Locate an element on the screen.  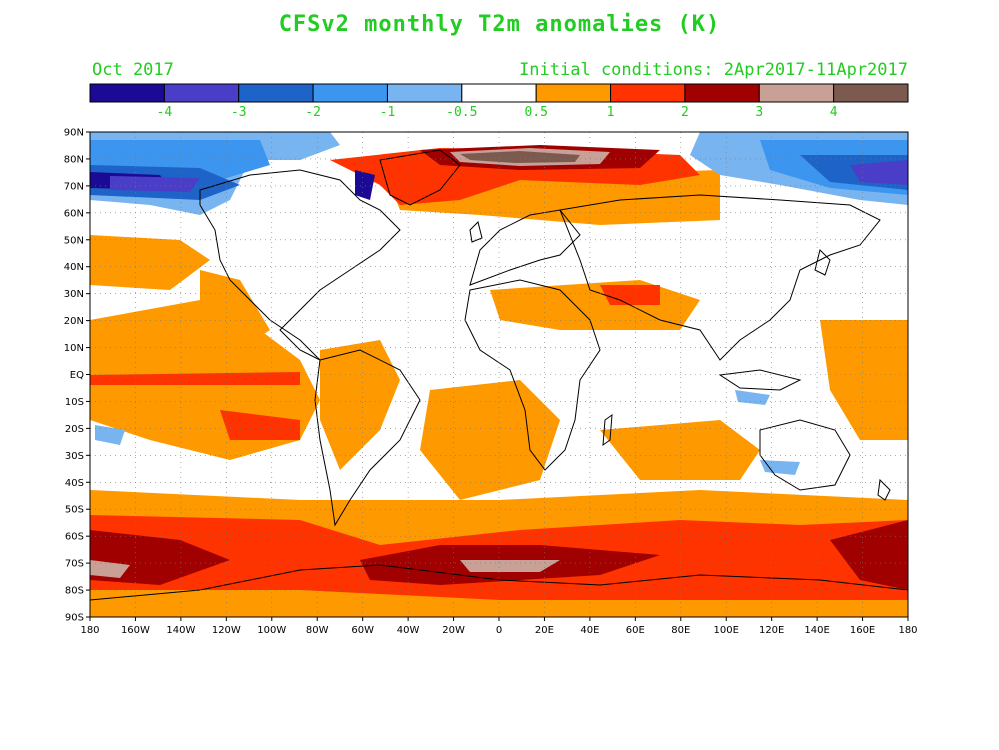
anomaly-region-red-pacific is located at coordinates (195, 378).